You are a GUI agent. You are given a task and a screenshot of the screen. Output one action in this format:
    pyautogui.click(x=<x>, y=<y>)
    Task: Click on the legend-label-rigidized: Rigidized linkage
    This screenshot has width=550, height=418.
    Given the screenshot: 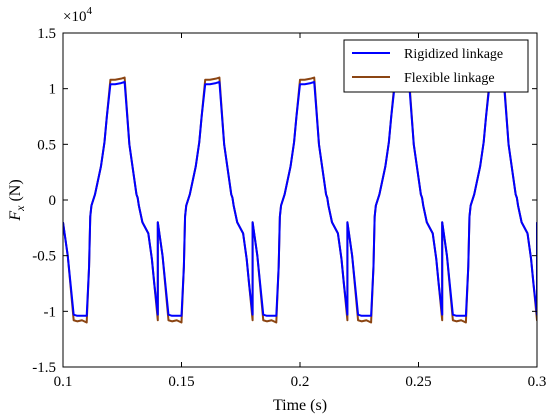 What is the action you would take?
    pyautogui.click(x=453, y=54)
    